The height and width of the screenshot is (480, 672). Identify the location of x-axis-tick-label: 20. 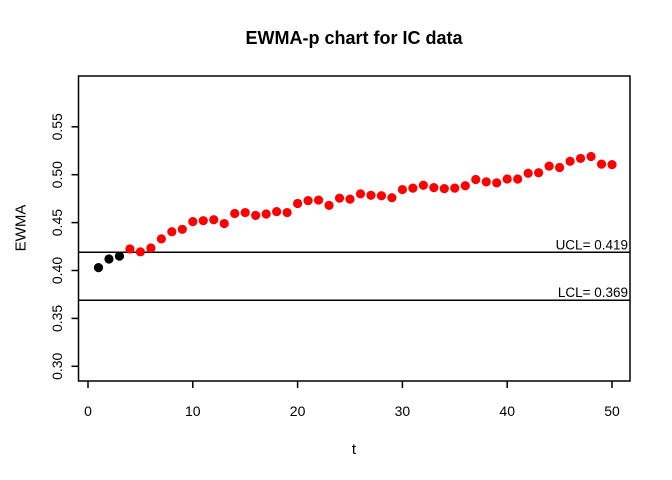
(298, 411).